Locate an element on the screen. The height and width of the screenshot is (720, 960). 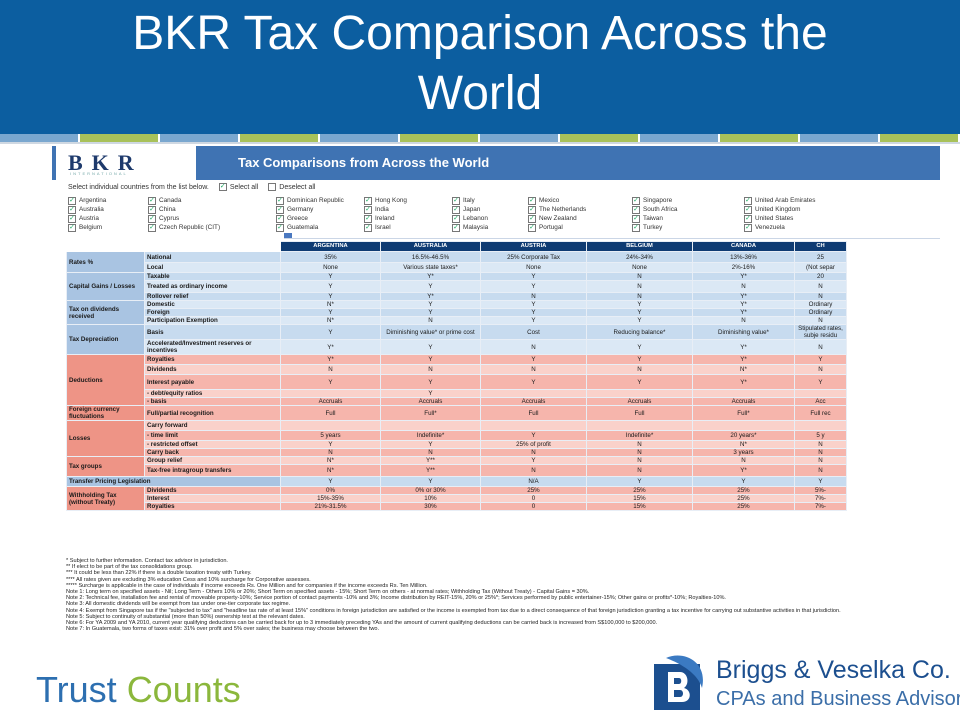
country-label: Belgium is located at coordinates (91, 227).